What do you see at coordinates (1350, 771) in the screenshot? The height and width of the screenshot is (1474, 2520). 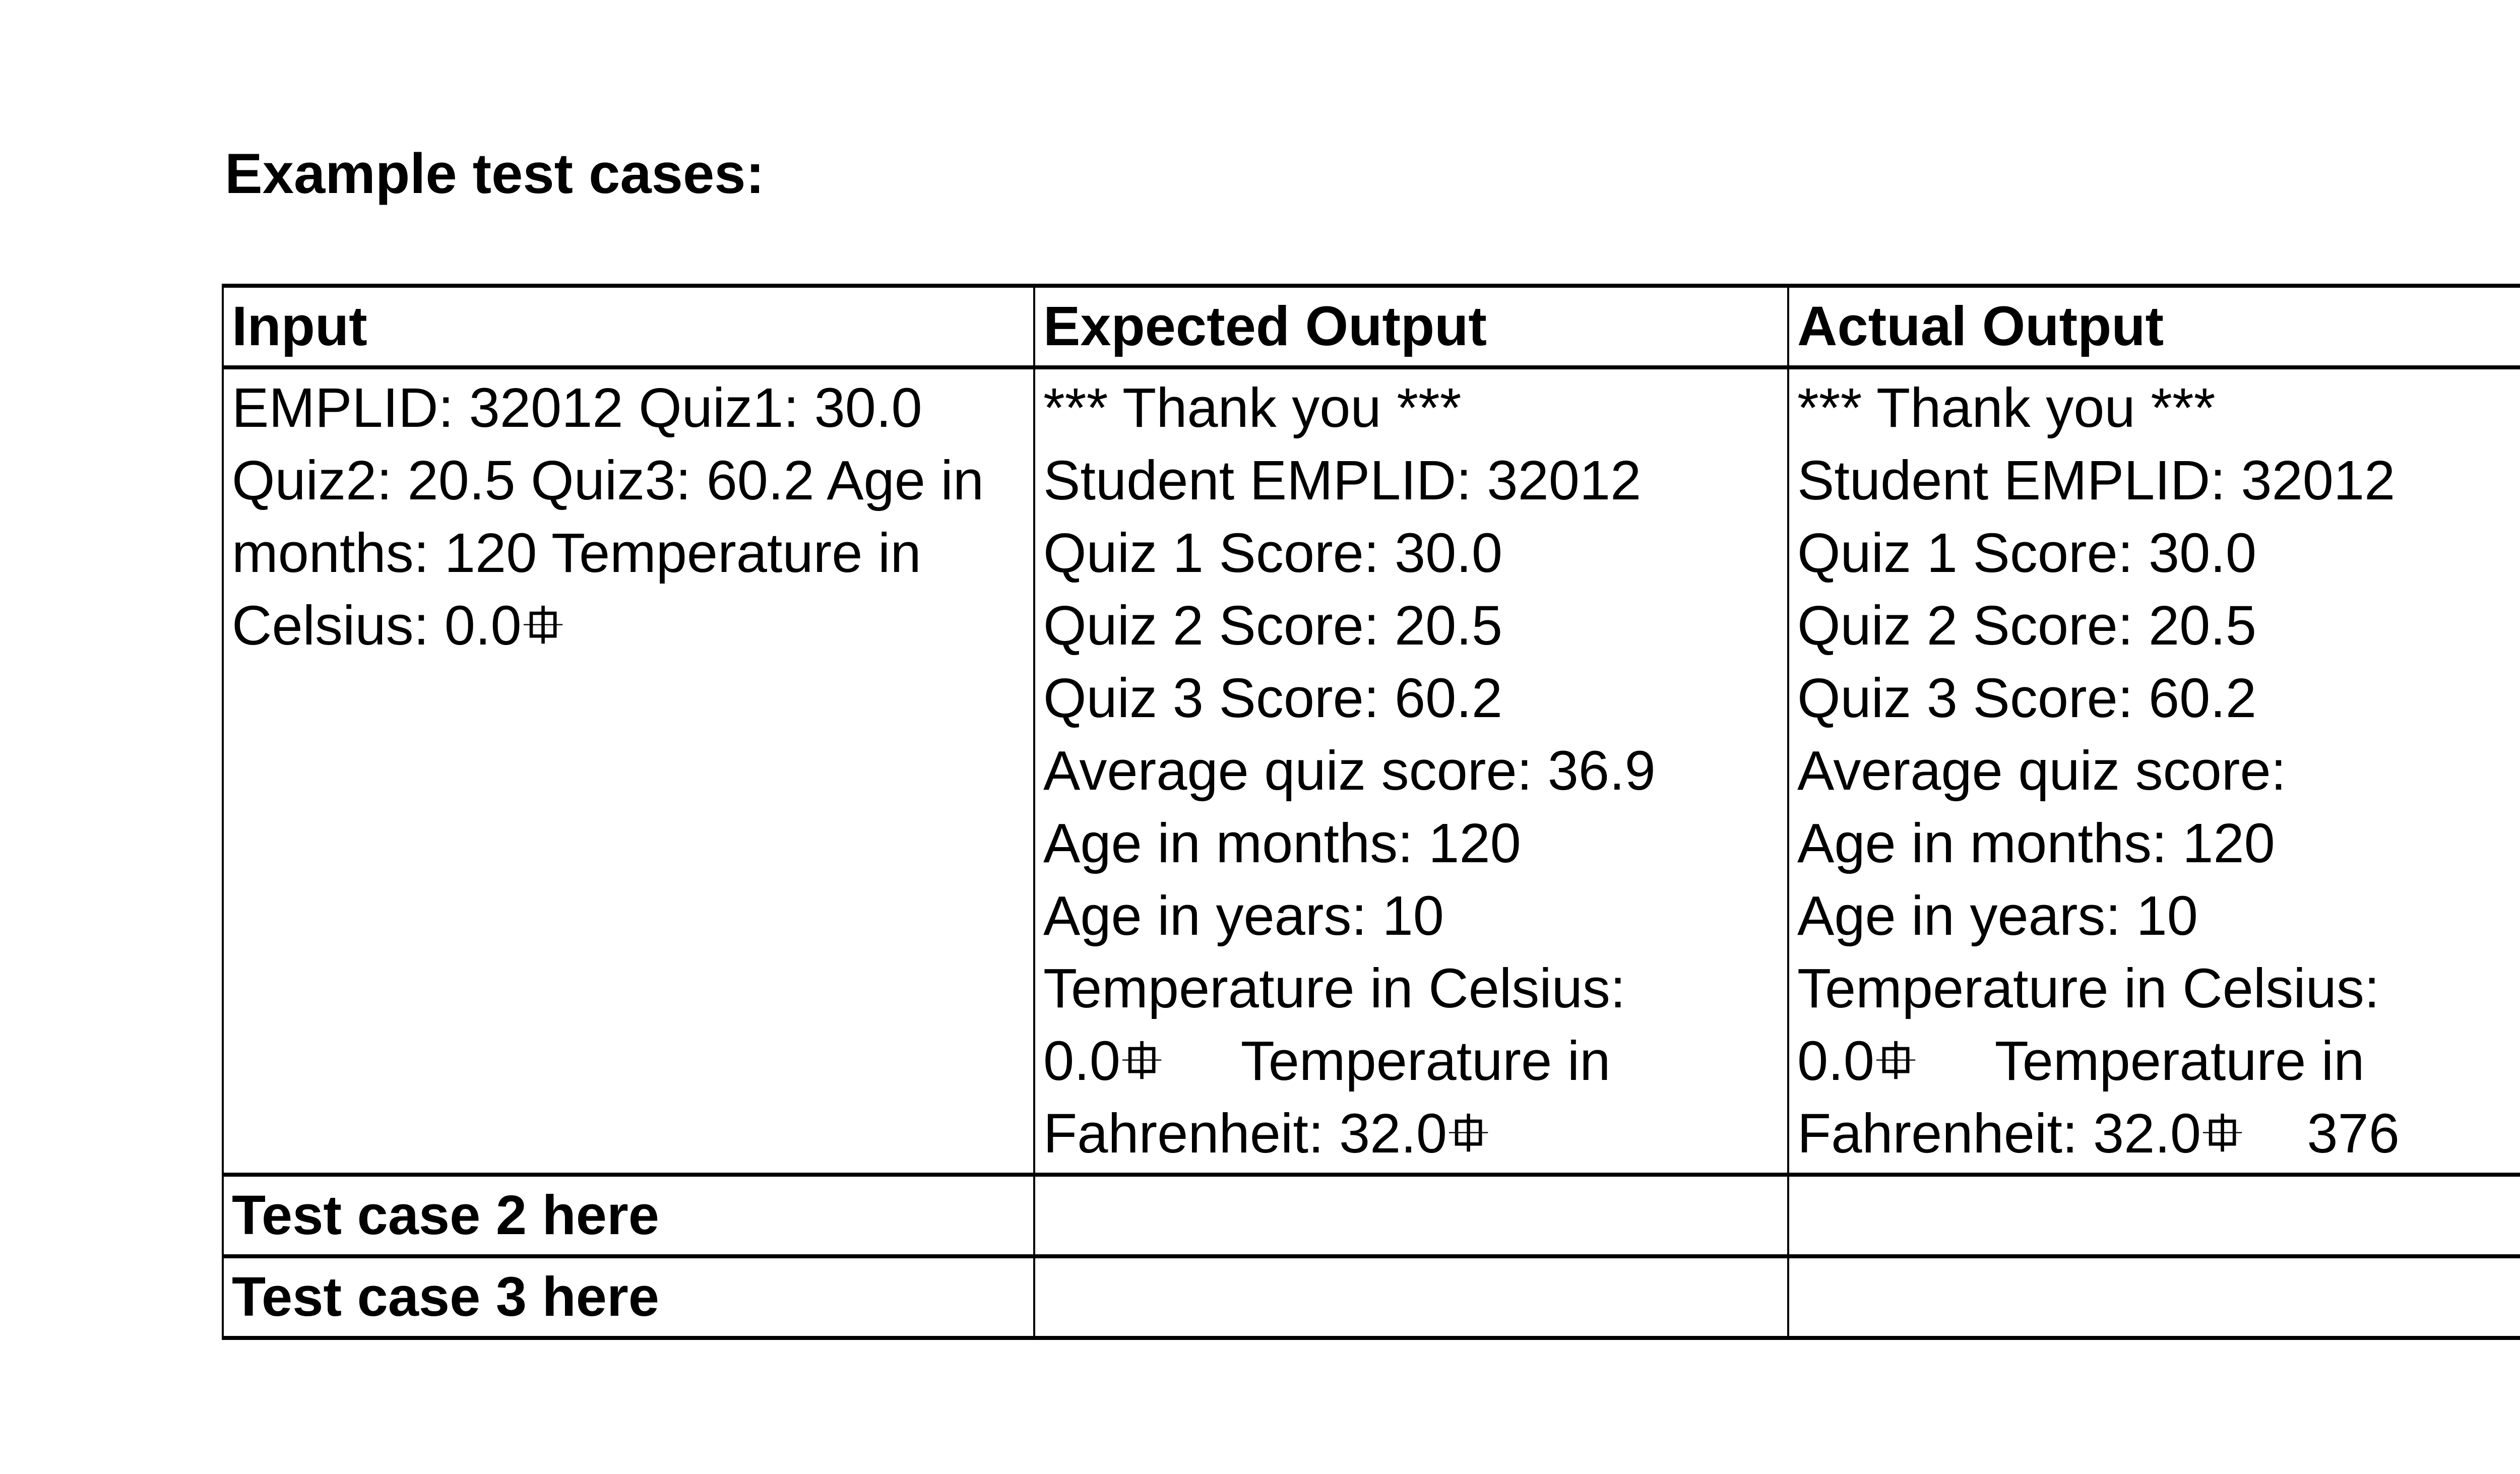 I see `text-line: Average quiz score: 36.9` at bounding box center [1350, 771].